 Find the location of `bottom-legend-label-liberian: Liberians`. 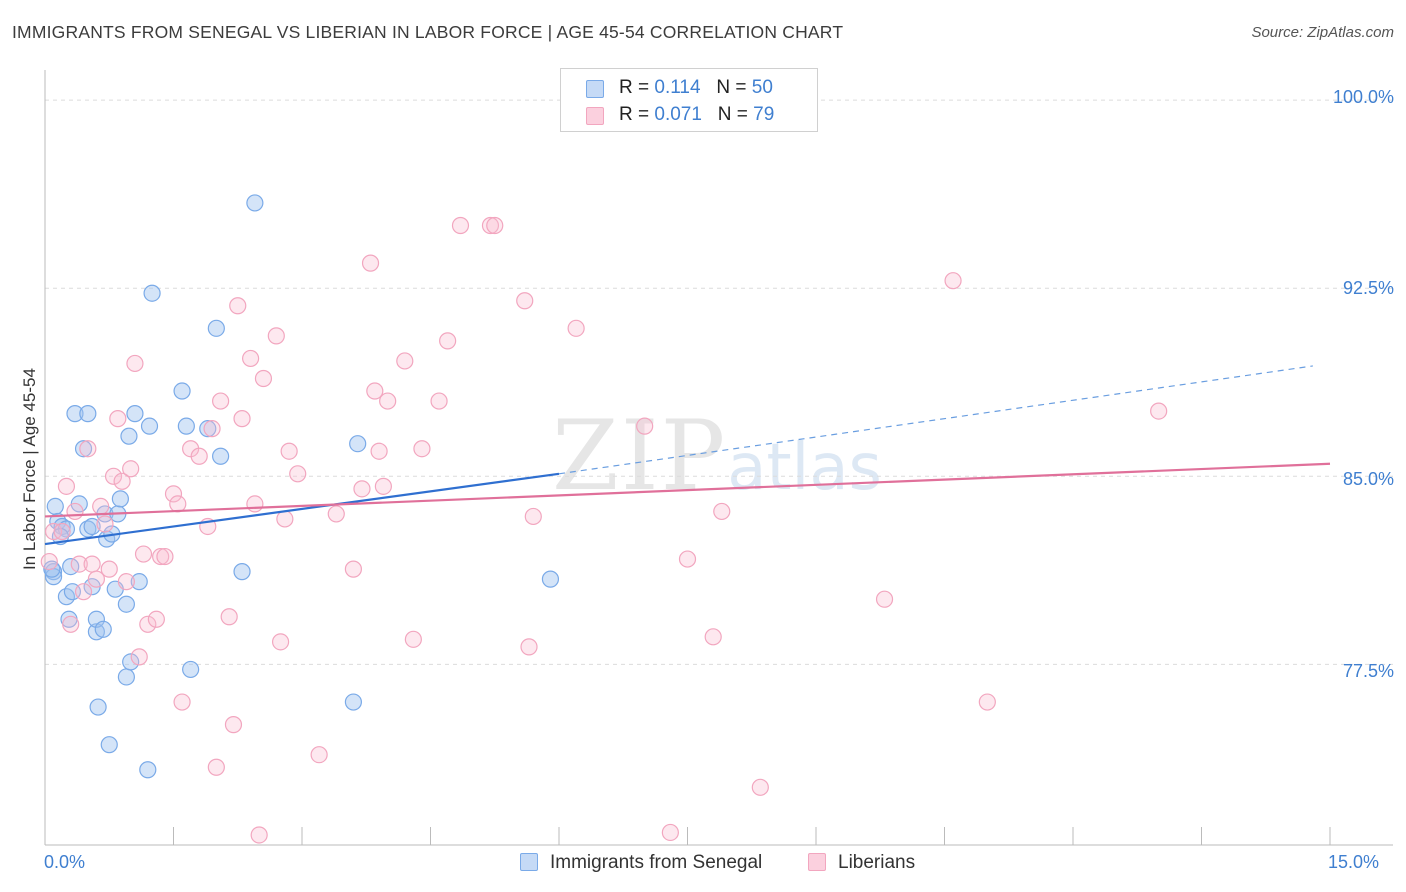

bottom-legend-label-liberian: Liberians is located at coordinates (877, 862).